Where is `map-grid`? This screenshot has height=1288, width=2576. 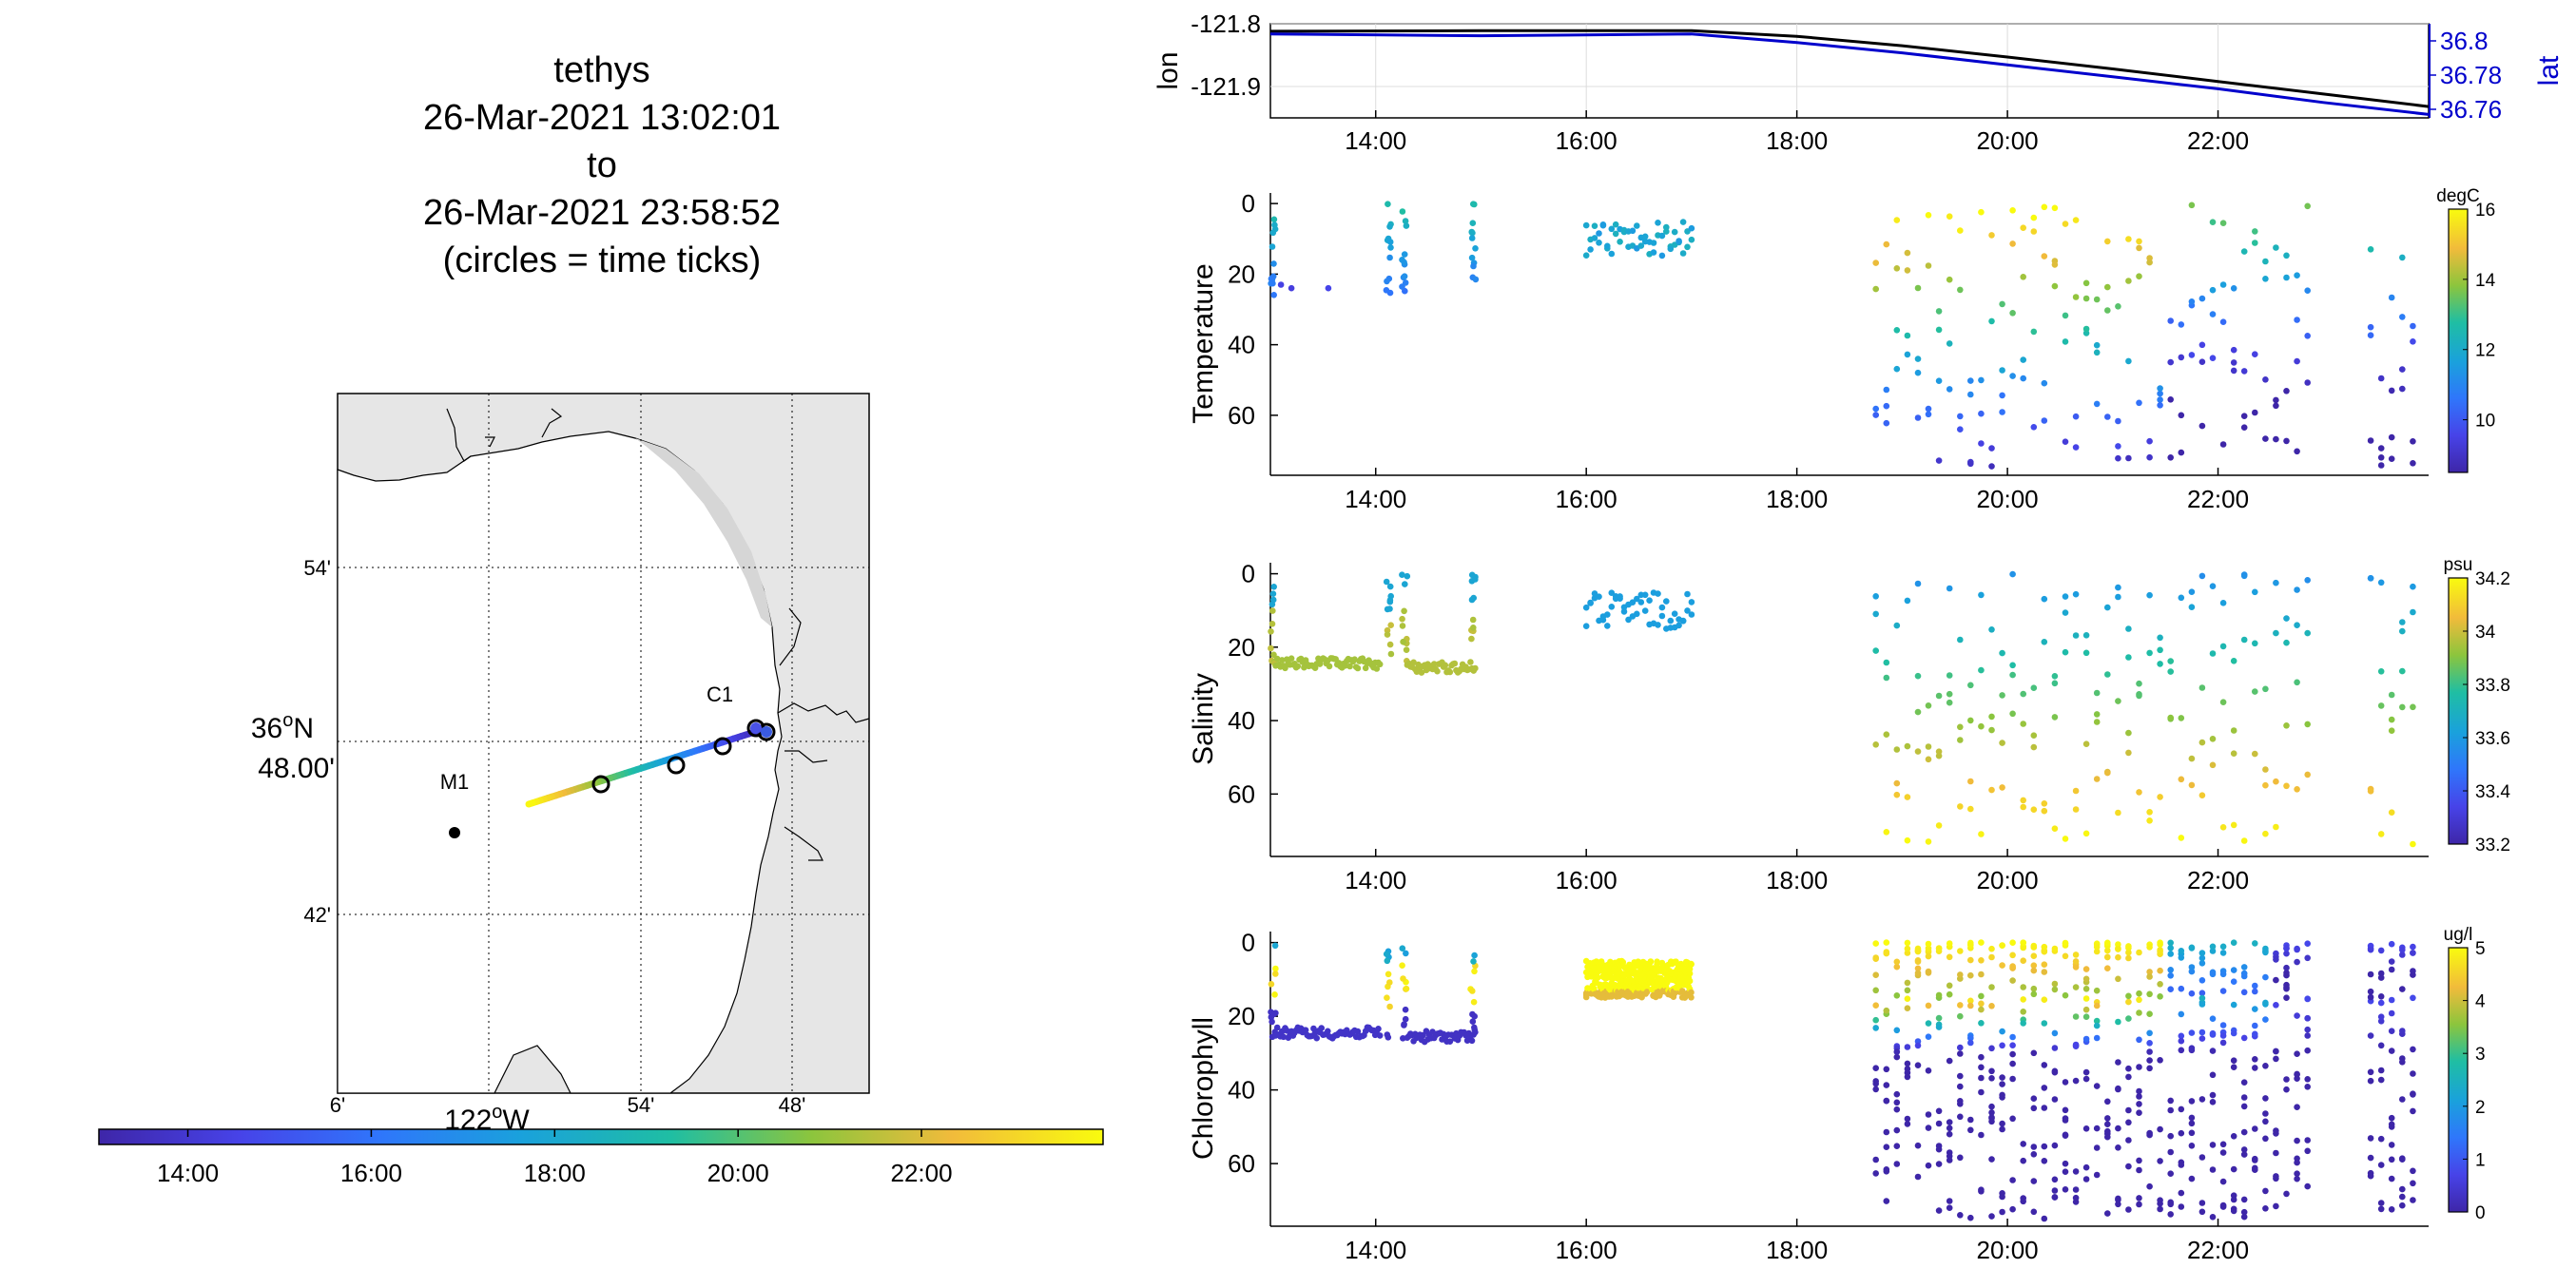
map-grid is located at coordinates (603, 743).